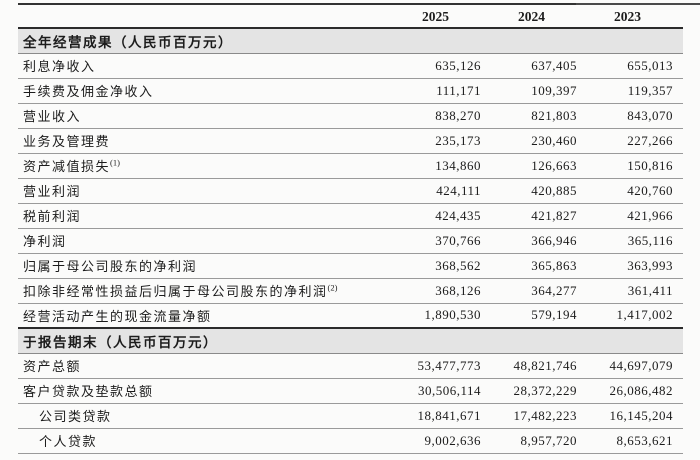 The height and width of the screenshot is (460, 700). What do you see at coordinates (443, 16) in the screenshot?
I see `year-2025-header: 2025` at bounding box center [443, 16].